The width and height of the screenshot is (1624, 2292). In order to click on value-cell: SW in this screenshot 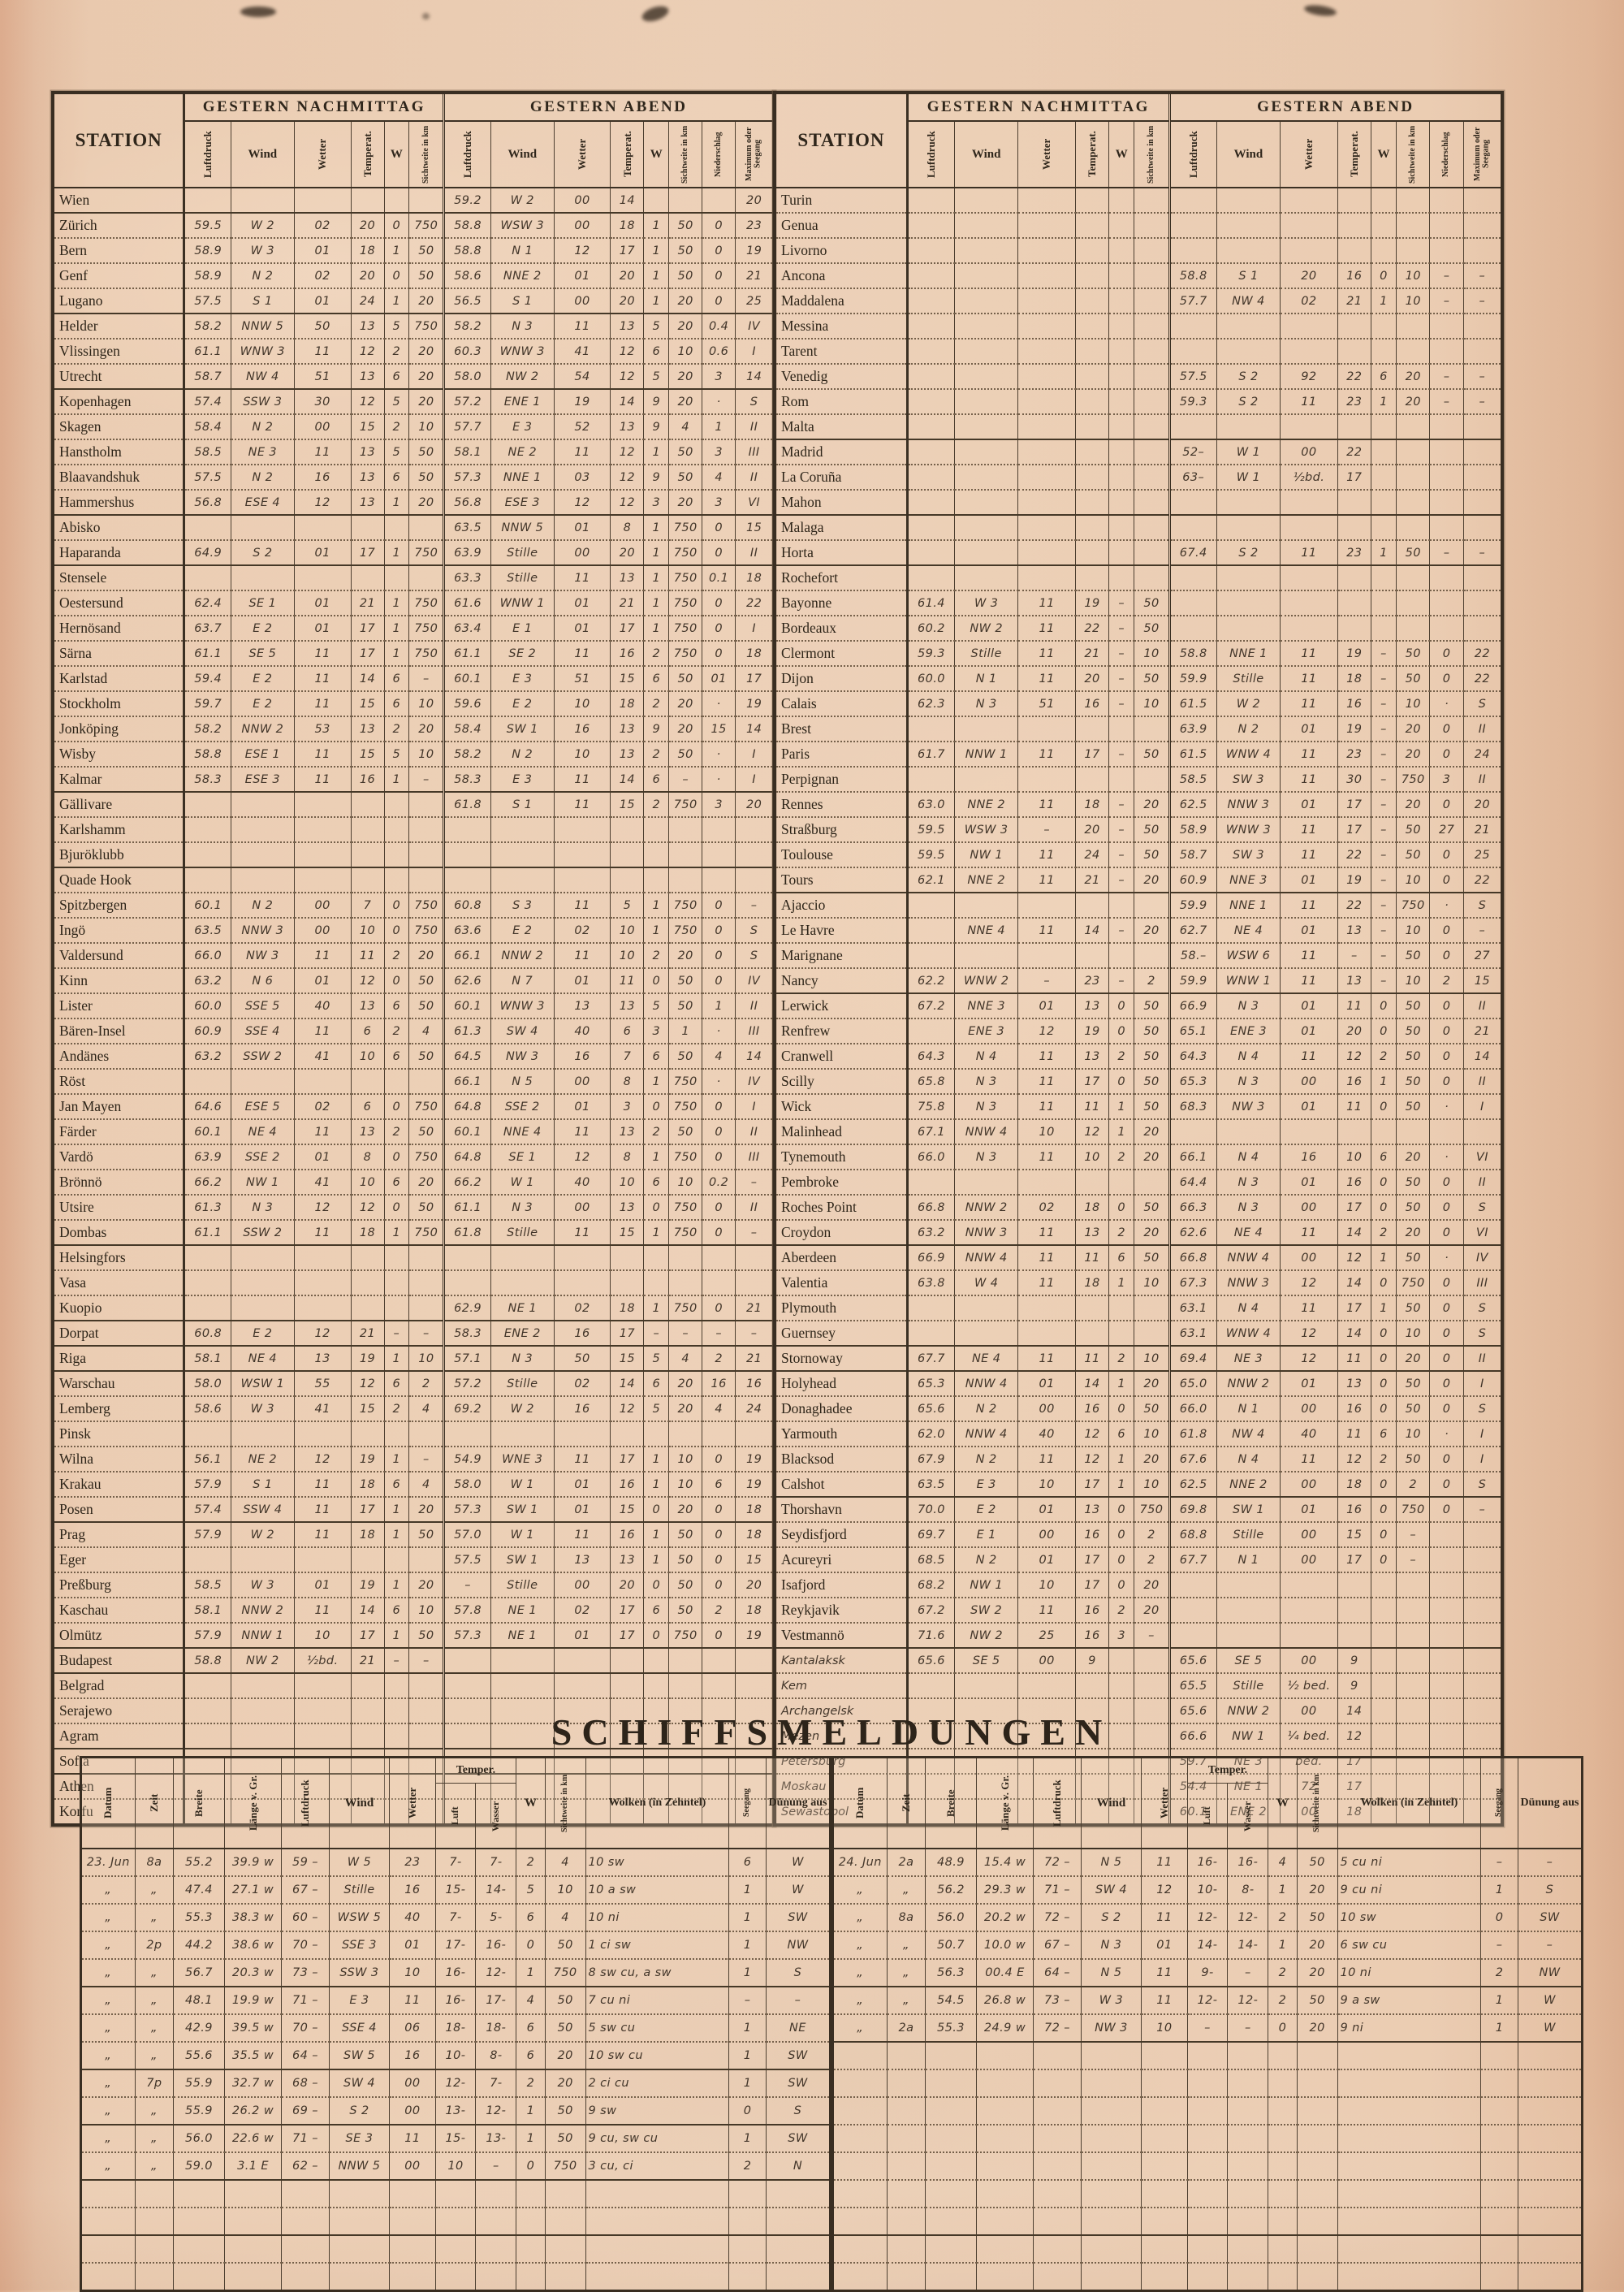, I will do `click(799, 2139)`.